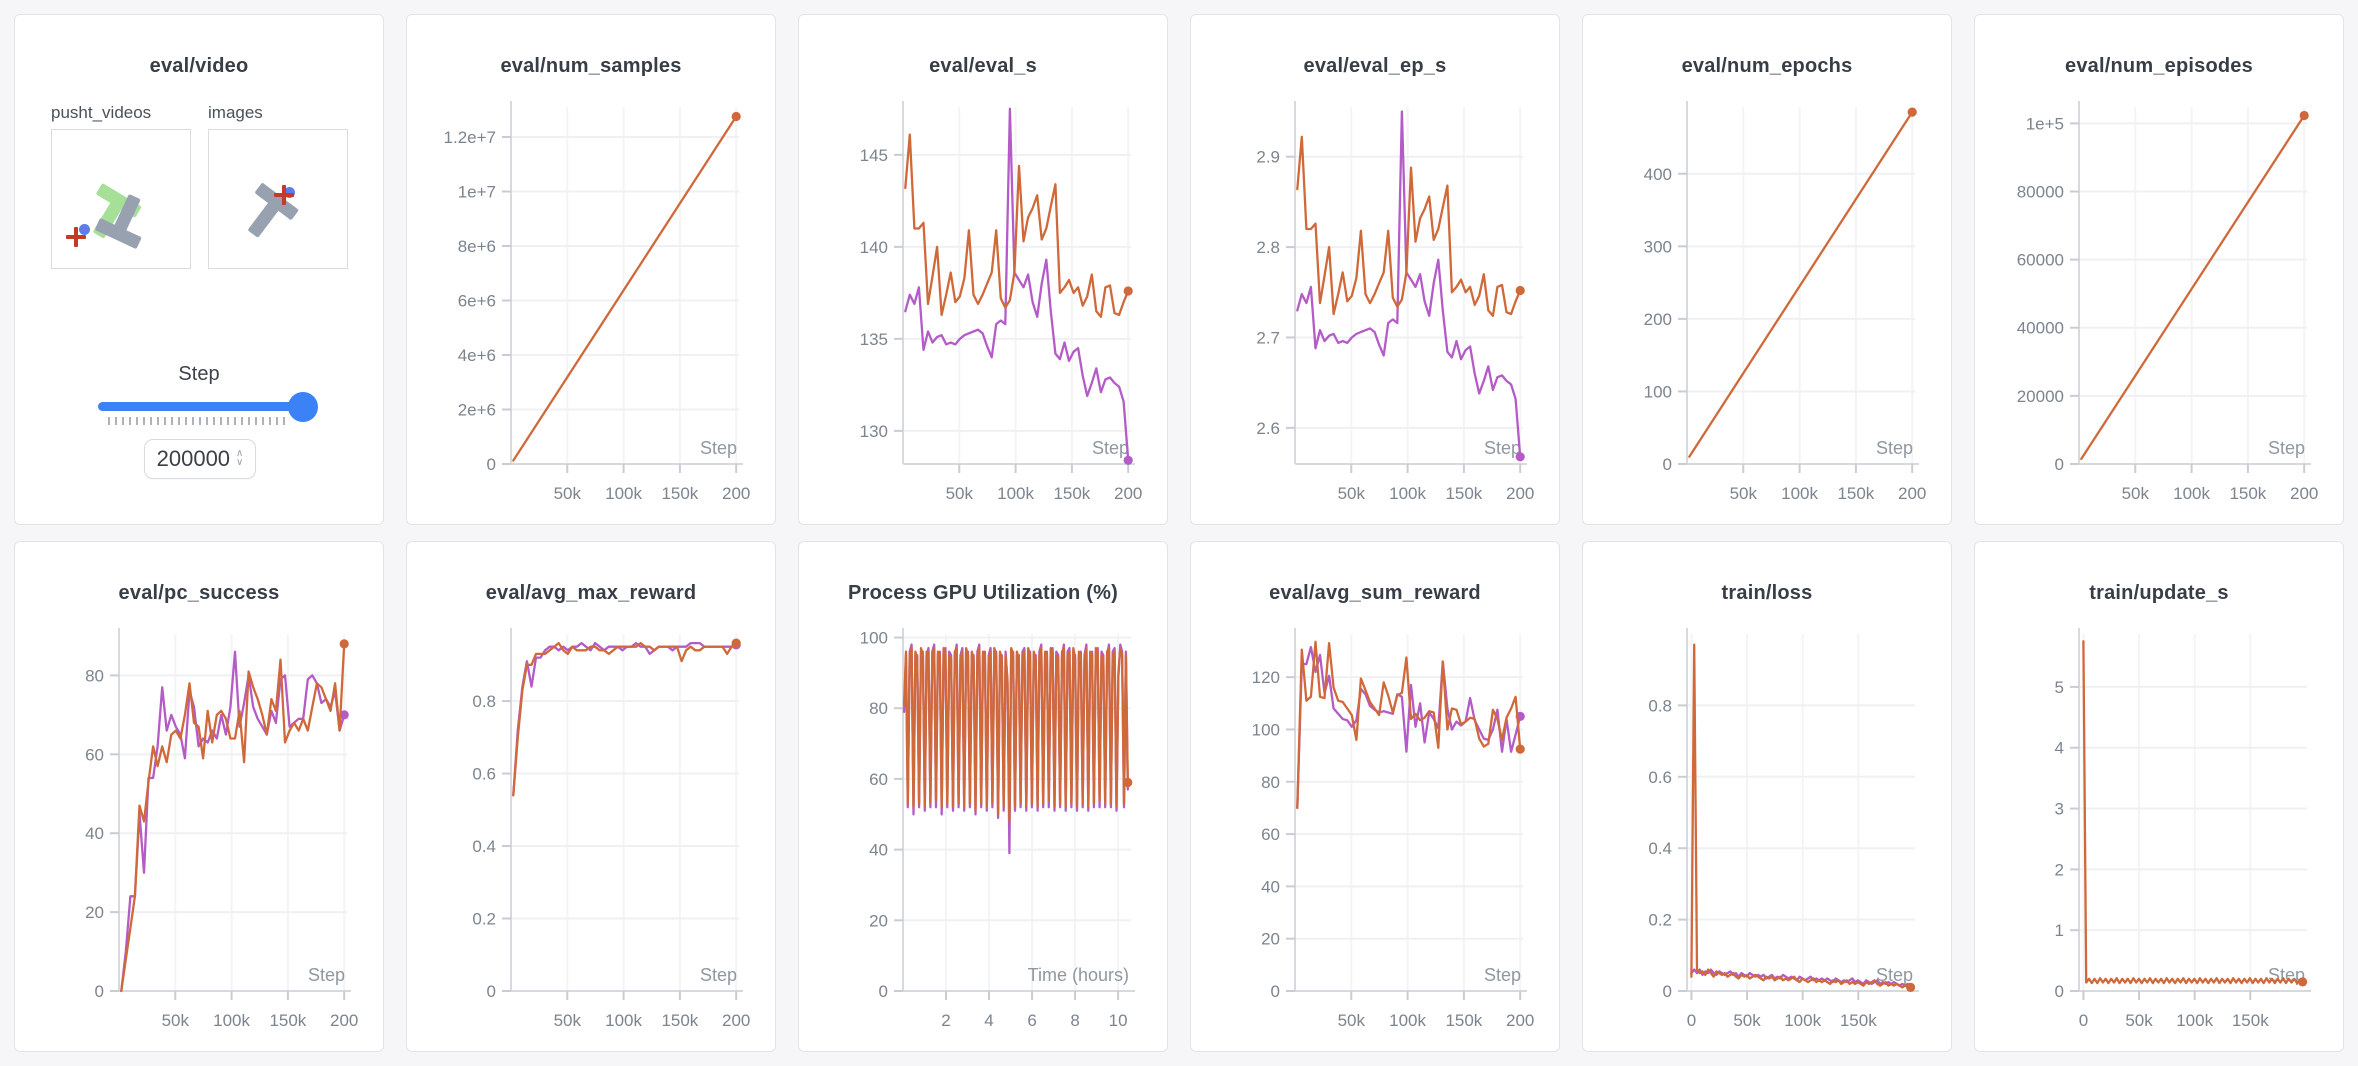 The image size is (2358, 1066). Describe the element at coordinates (1658, 246) in the screenshot. I see `y-tick-label: 300` at that location.